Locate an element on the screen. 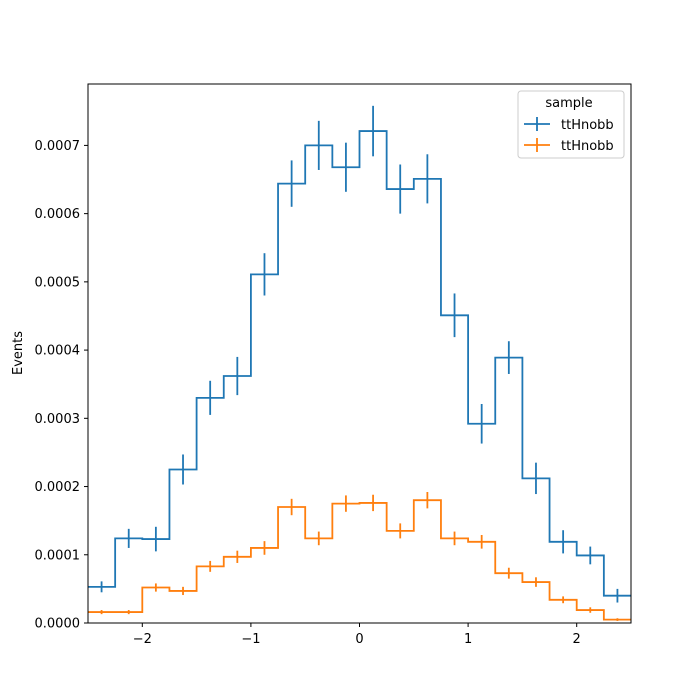 This screenshot has height=700, width=700. x-tick-label: 0 is located at coordinates (359, 639).